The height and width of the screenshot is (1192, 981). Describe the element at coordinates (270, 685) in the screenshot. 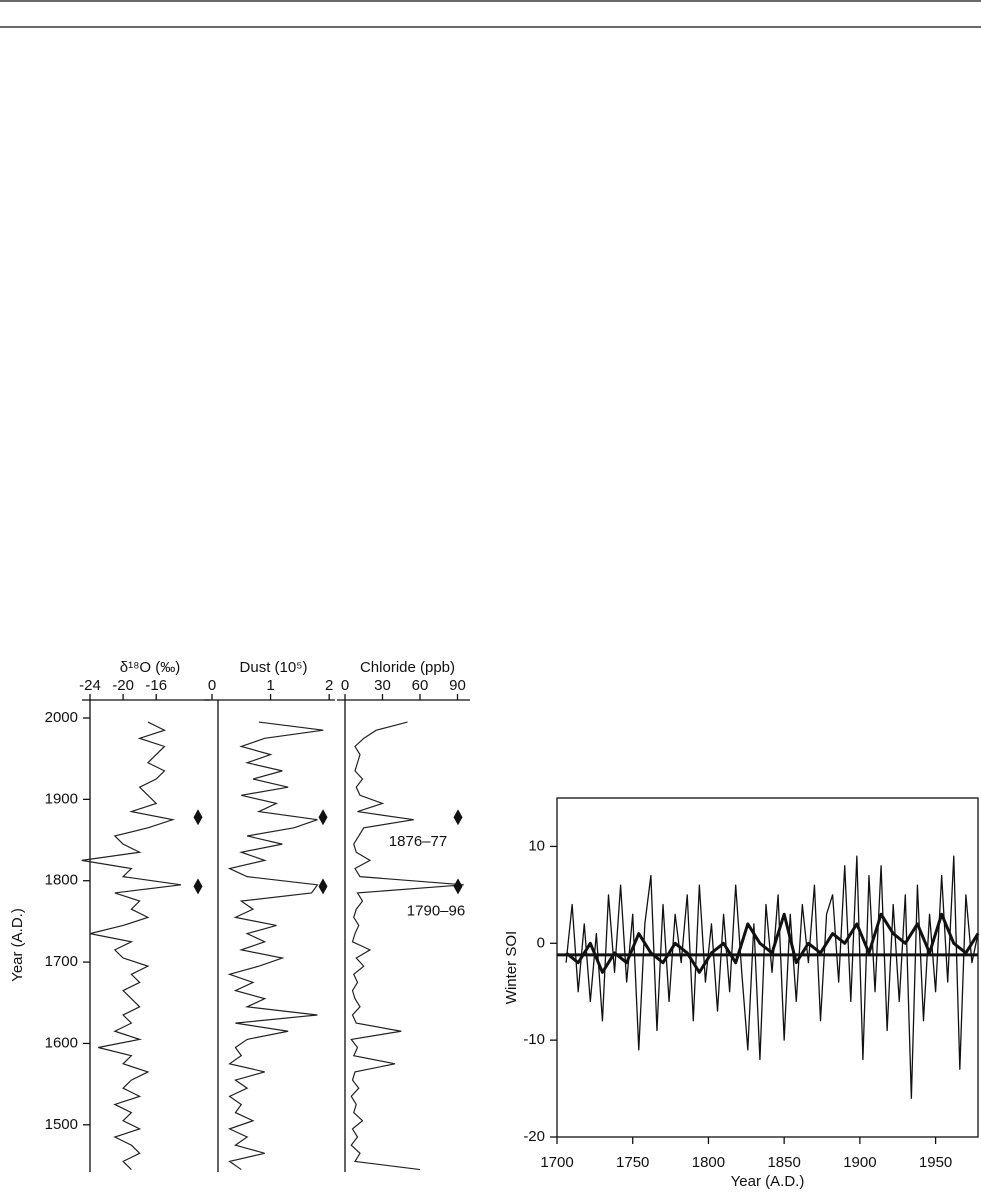

I see `x-tick-label: 1` at that location.